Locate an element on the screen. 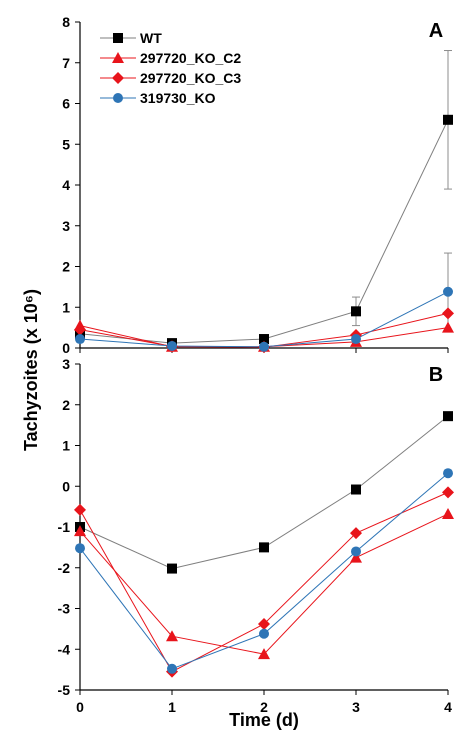 The image size is (474, 745). legend-label: 297720_KO_C2 is located at coordinates (190, 58).